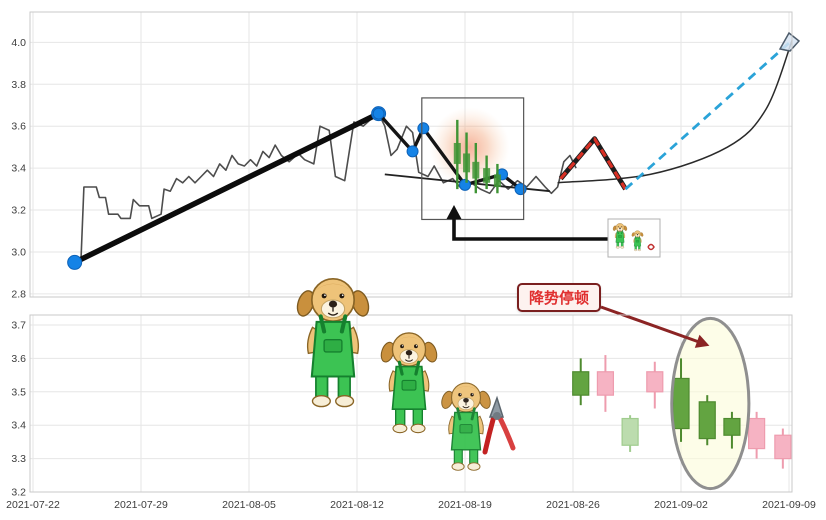 Image resolution: width=826 pixels, height=520 pixels. I want to click on pliers-icon, so click(499, 425).